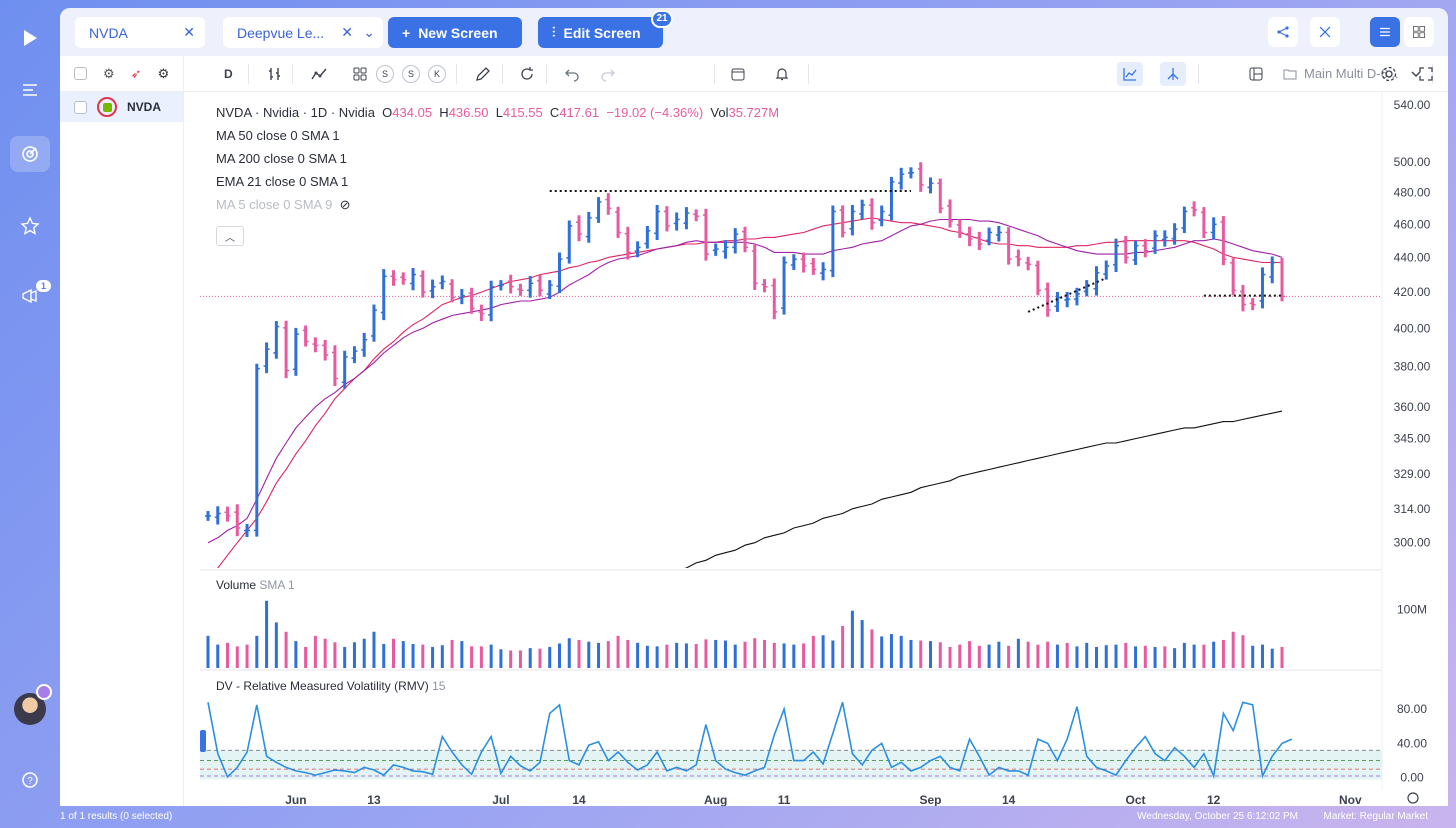  What do you see at coordinates (30, 90) in the screenshot?
I see `menu-icon` at bounding box center [30, 90].